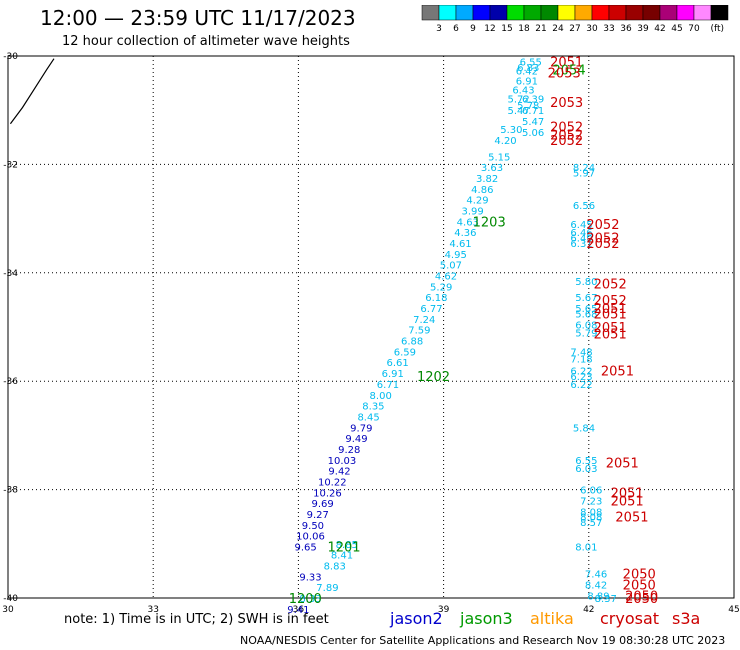 The image size is (740, 650). I want to click on pass-time-label: 1200, so click(305, 599).